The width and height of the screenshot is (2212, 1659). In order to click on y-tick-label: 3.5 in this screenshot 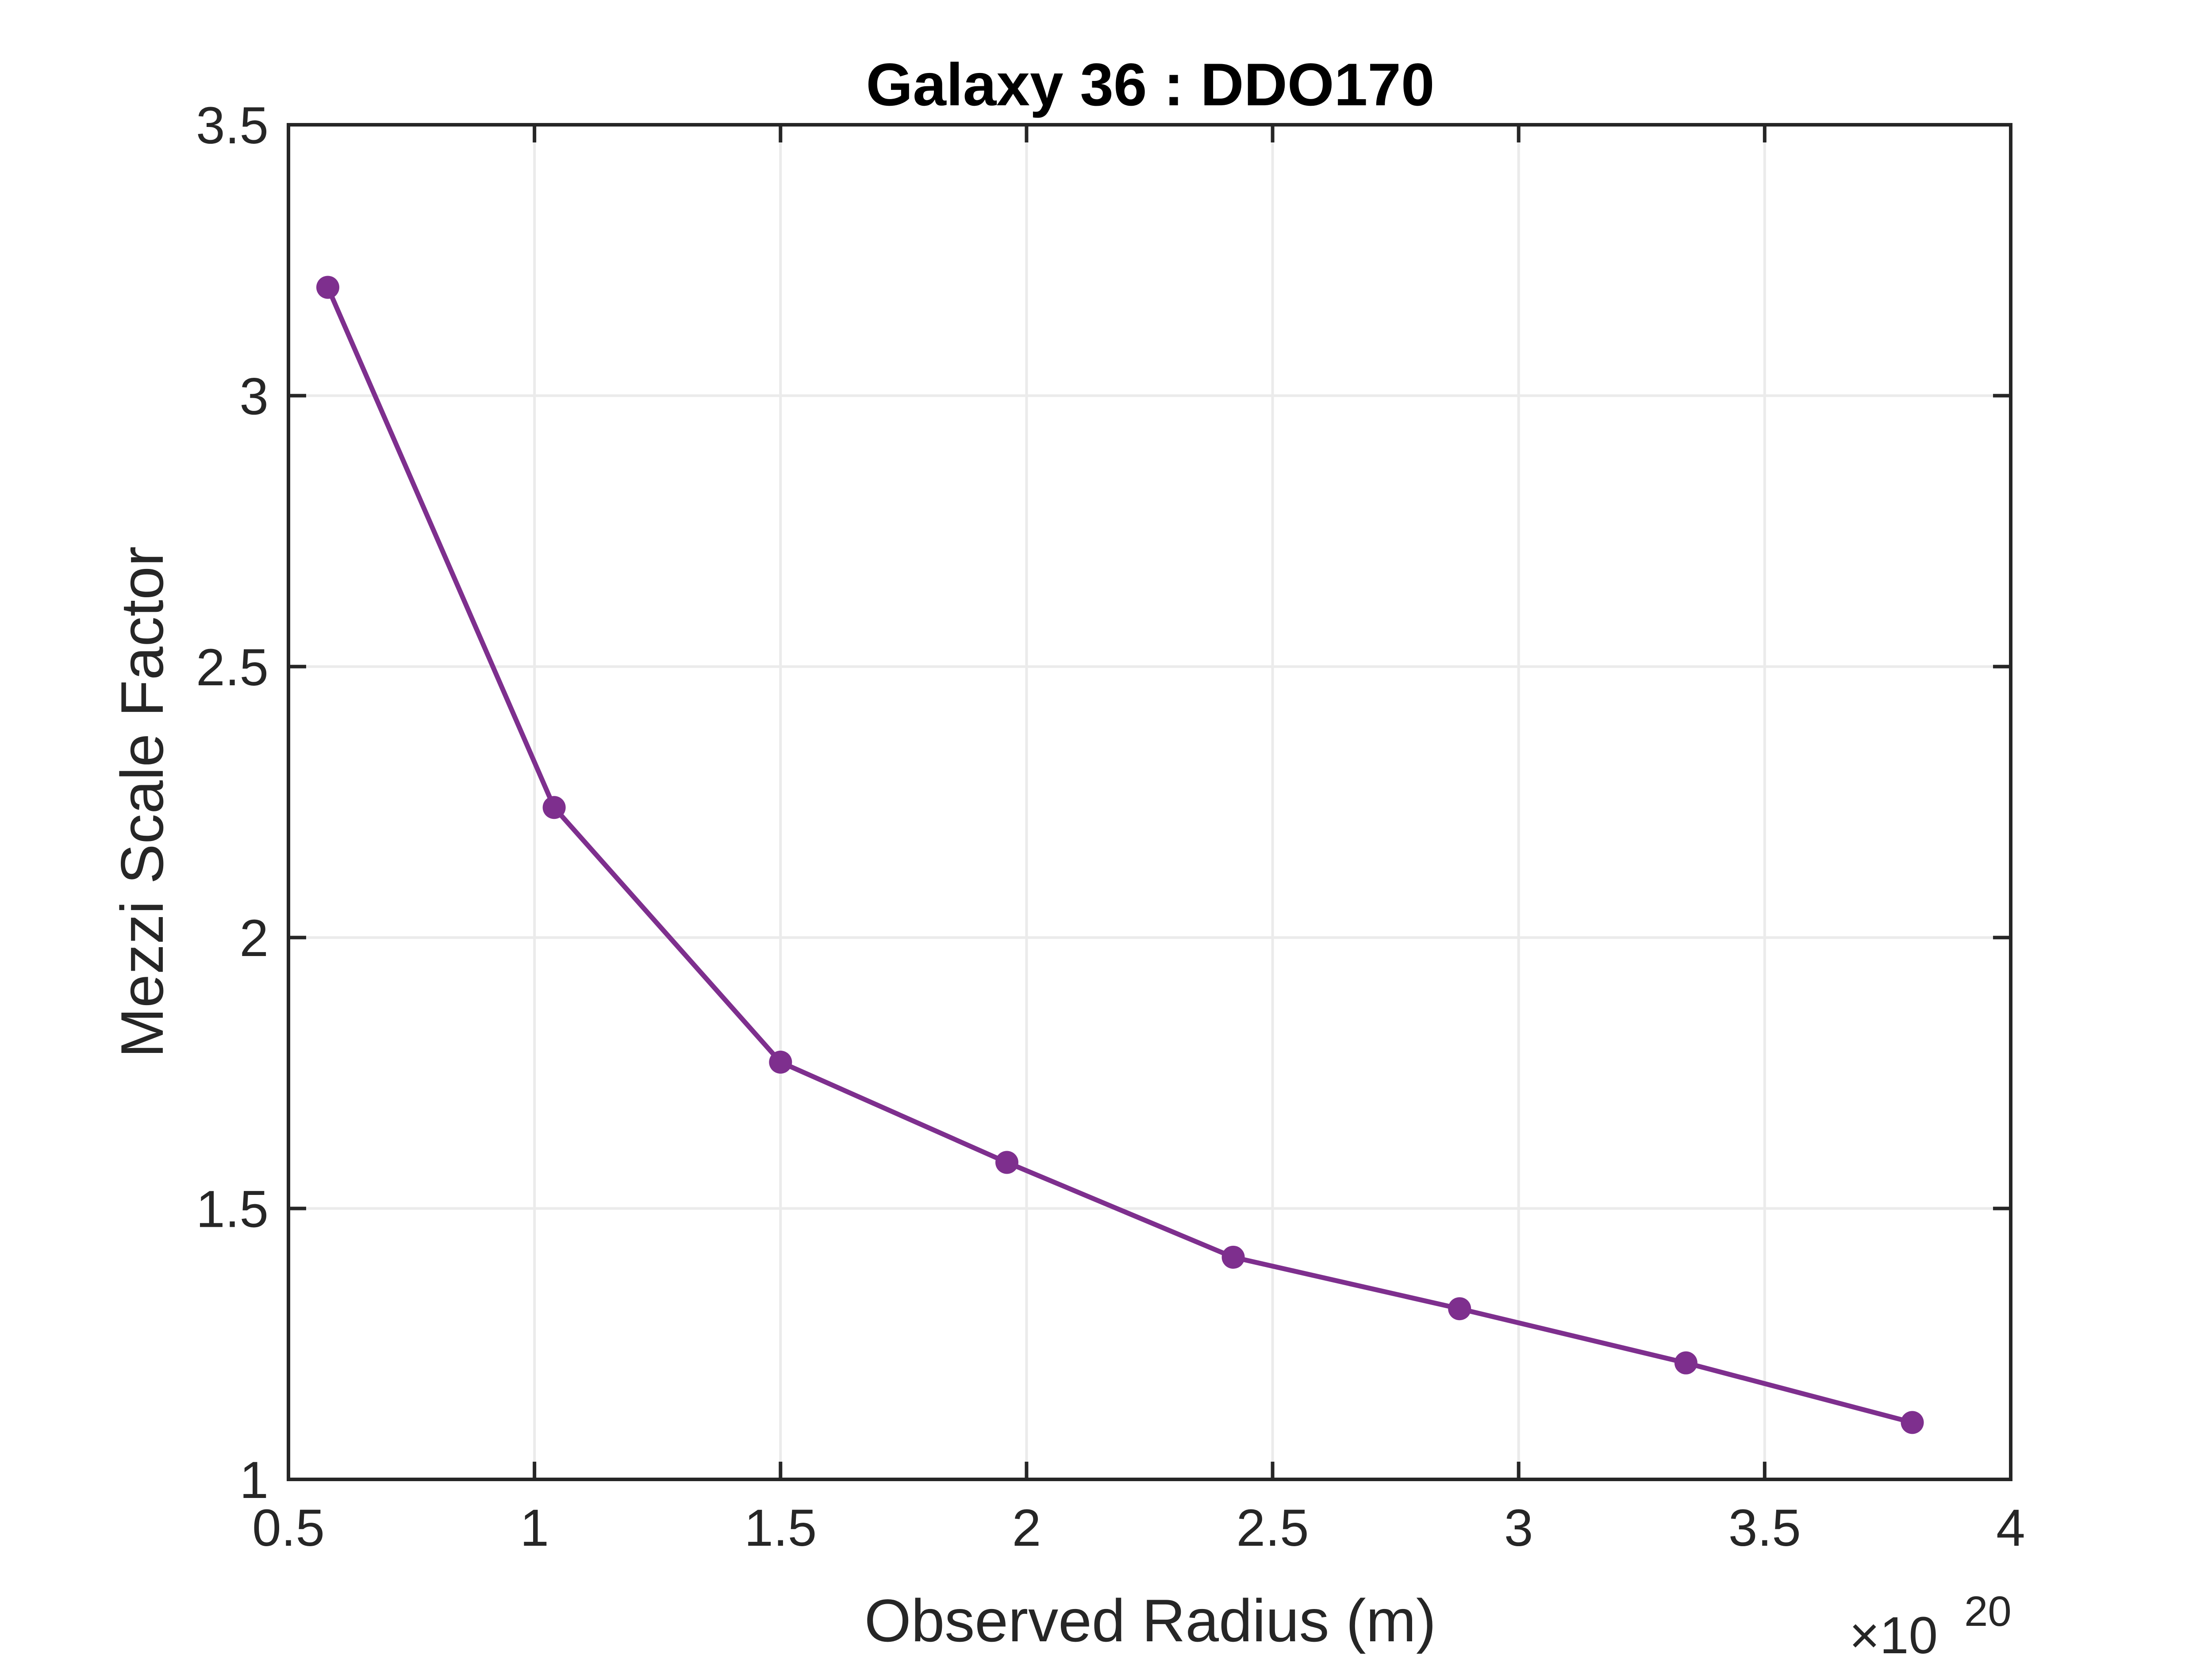, I will do `click(233, 126)`.